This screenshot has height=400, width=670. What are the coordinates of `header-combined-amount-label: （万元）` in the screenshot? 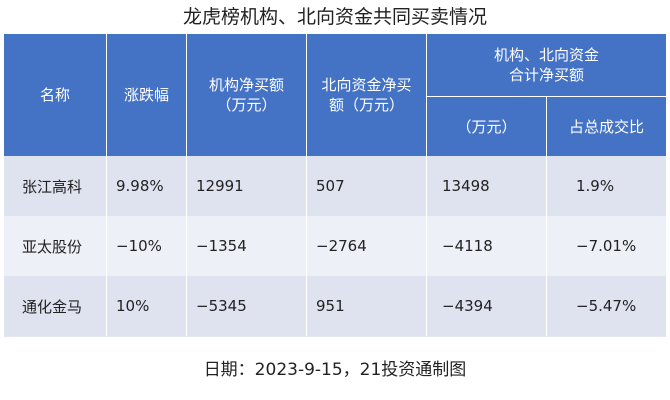 It's located at (486, 126).